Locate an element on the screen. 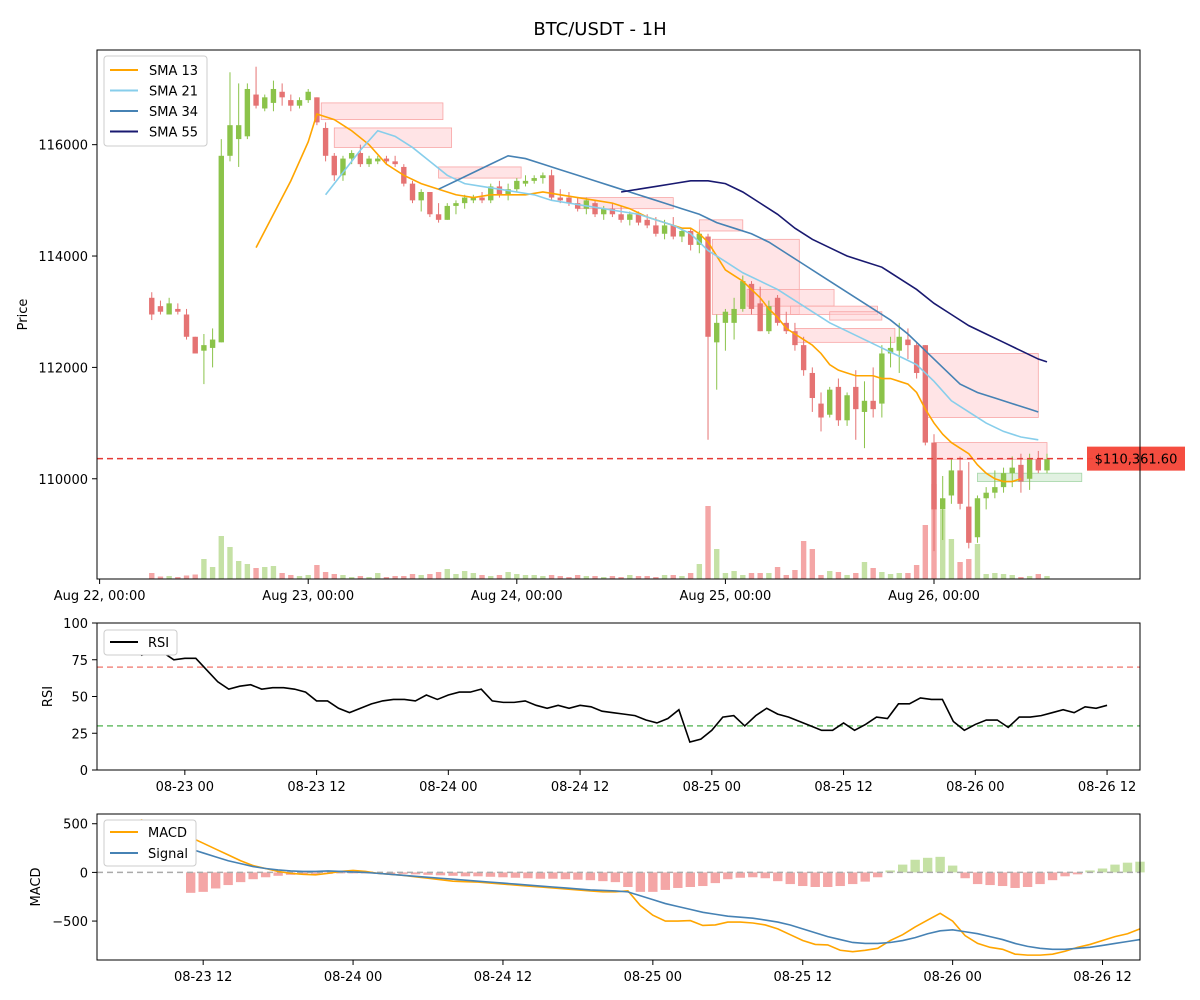 Image resolution: width=1200 pixels, height=1000 pixels. legend-label-rsi: RSI is located at coordinates (158, 643).